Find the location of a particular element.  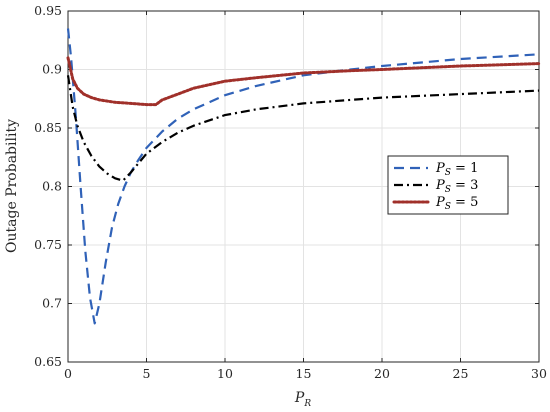

x-tick-label: 25 is located at coordinates (461, 373).